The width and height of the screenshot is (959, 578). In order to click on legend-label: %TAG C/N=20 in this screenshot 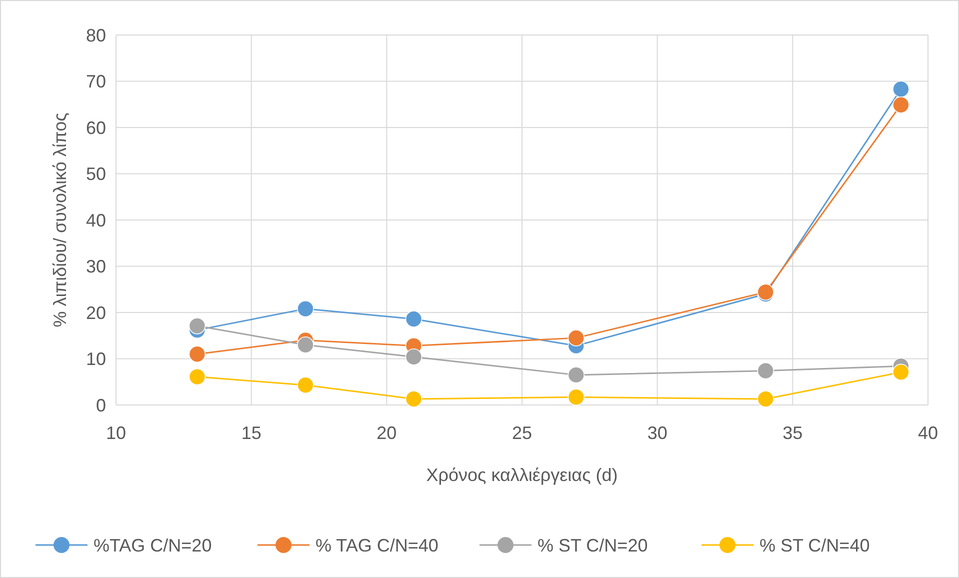, I will do `click(153, 545)`.